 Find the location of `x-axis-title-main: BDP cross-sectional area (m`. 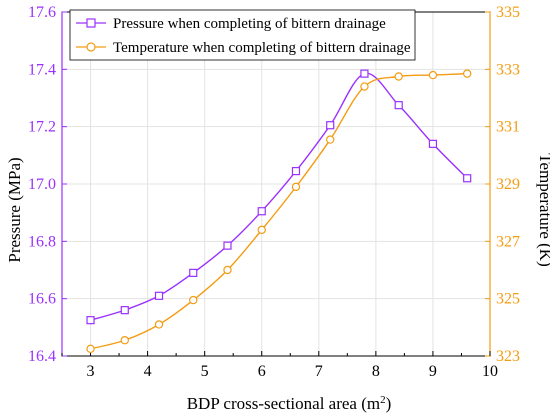

x-axis-title-main: BDP cross-sectional area (m is located at coordinates (283, 403).